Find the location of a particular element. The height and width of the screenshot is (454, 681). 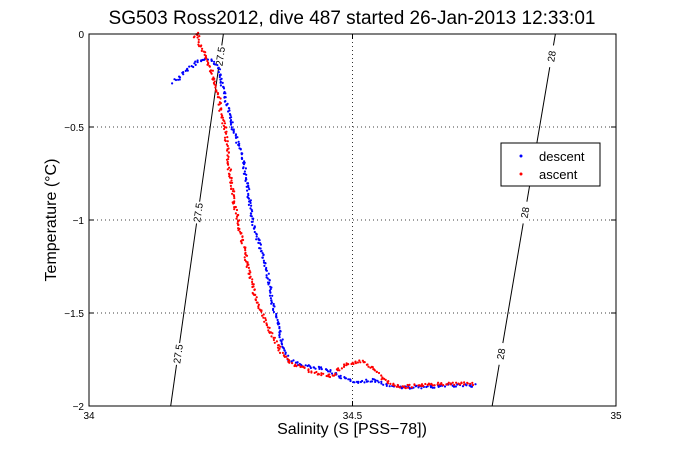

x-tick-label: 34 is located at coordinates (89, 416).